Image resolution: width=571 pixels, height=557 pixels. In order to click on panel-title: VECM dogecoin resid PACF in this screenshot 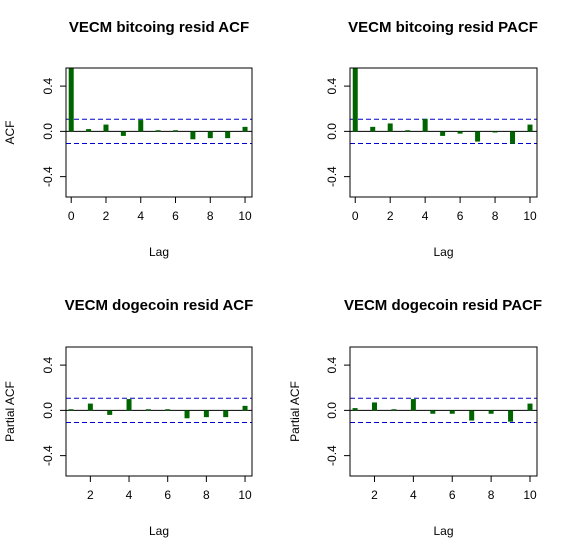, I will do `click(443, 305)`.